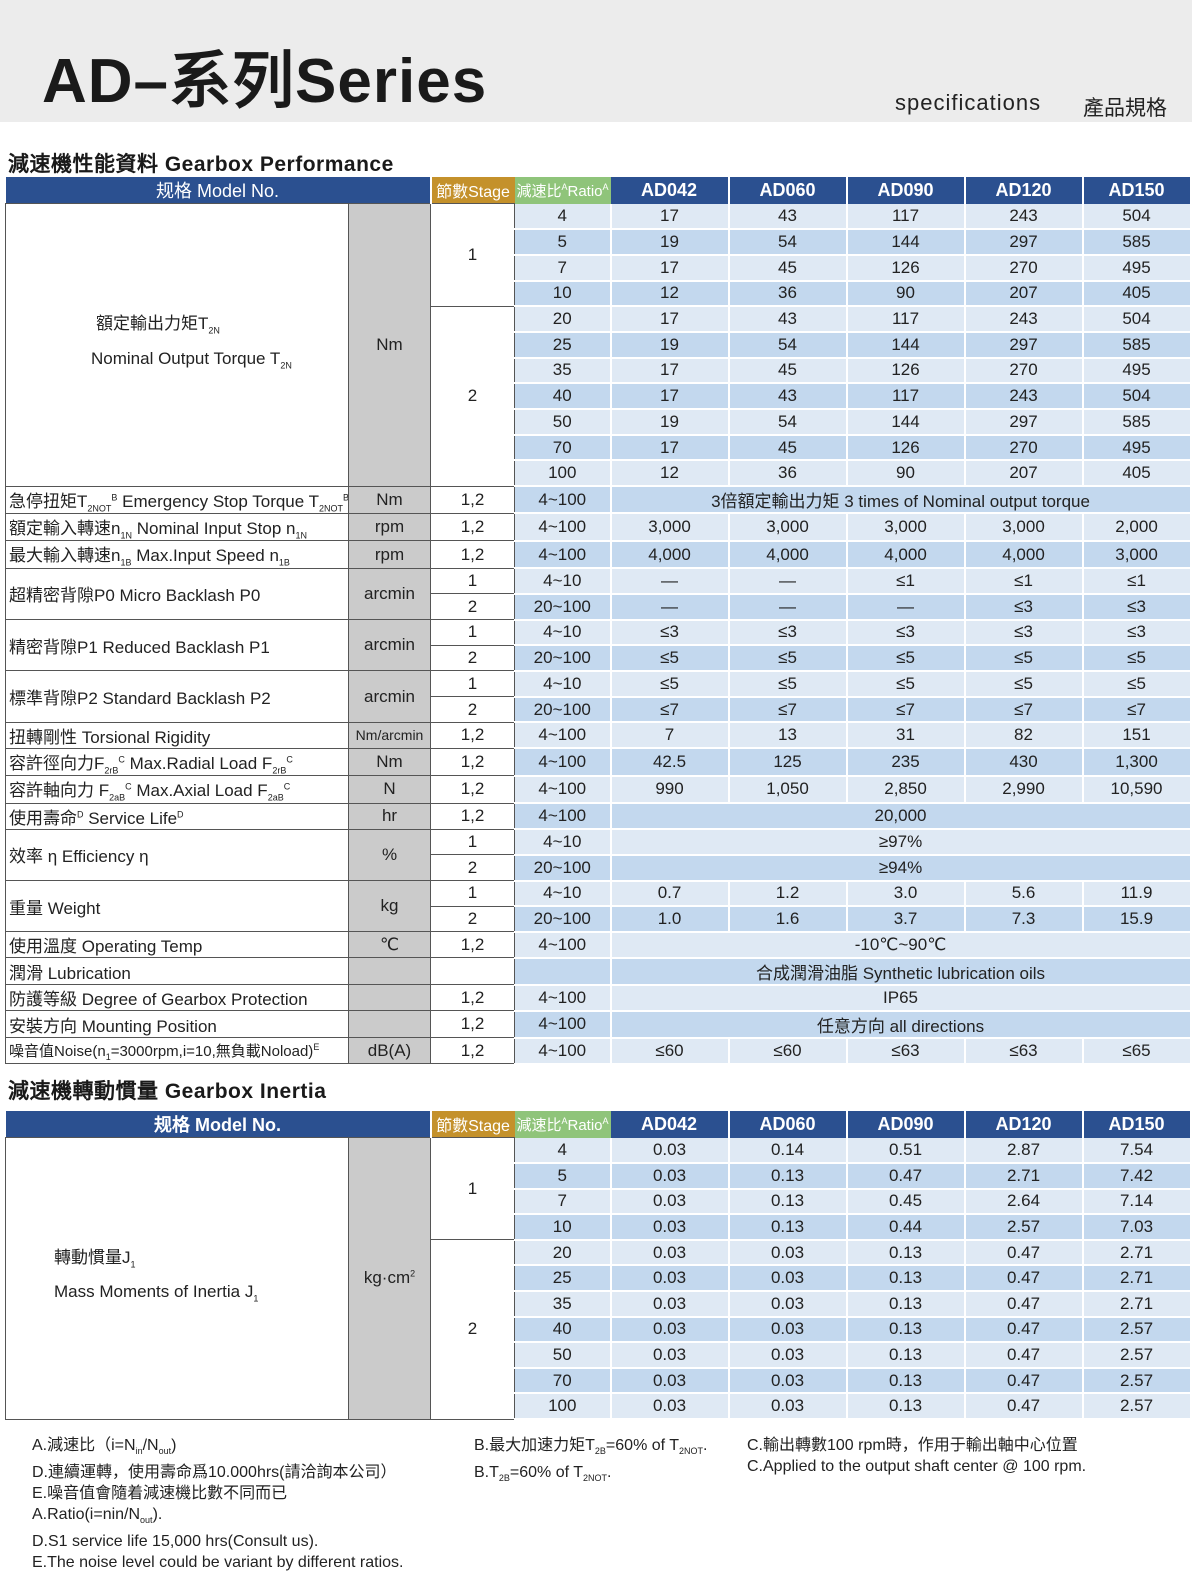 This screenshot has width=1200, height=1579. Describe the element at coordinates (191, 359) in the screenshot. I see `row-label-line: Nominal Output Torque T2N` at that location.